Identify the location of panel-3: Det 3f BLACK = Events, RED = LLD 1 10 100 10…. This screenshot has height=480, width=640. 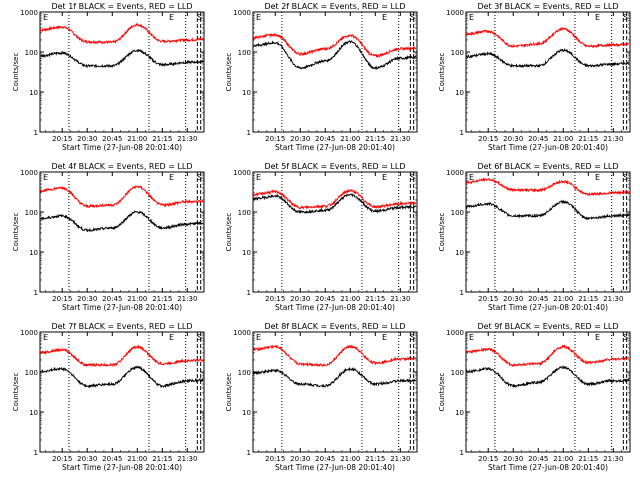
(534, 77).